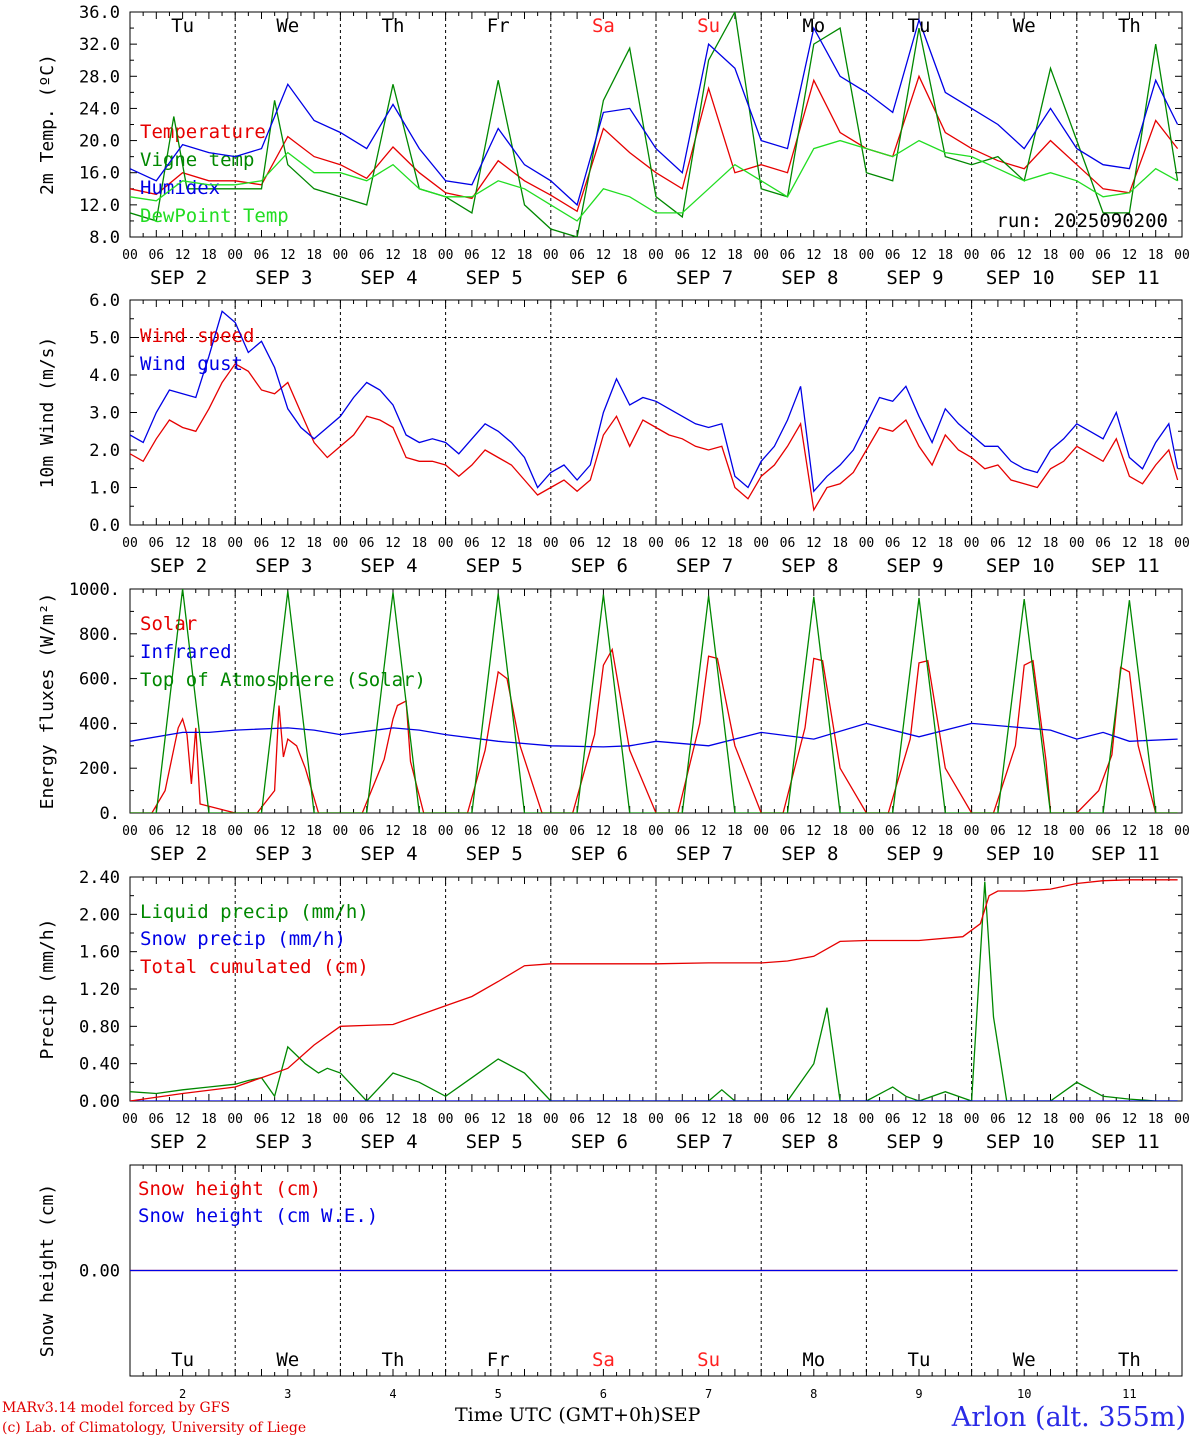 The height and width of the screenshot is (1440, 1194). Describe the element at coordinates (708, 1394) in the screenshot. I see `bottom-date-label: 7` at that location.